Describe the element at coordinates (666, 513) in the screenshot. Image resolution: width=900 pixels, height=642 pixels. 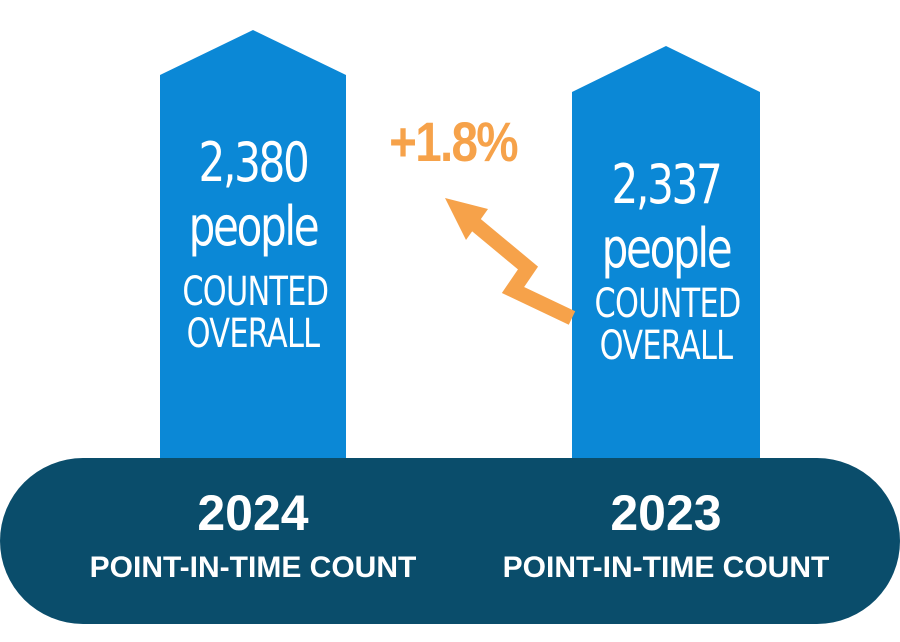
I see `year-2023-label: 2023` at that location.